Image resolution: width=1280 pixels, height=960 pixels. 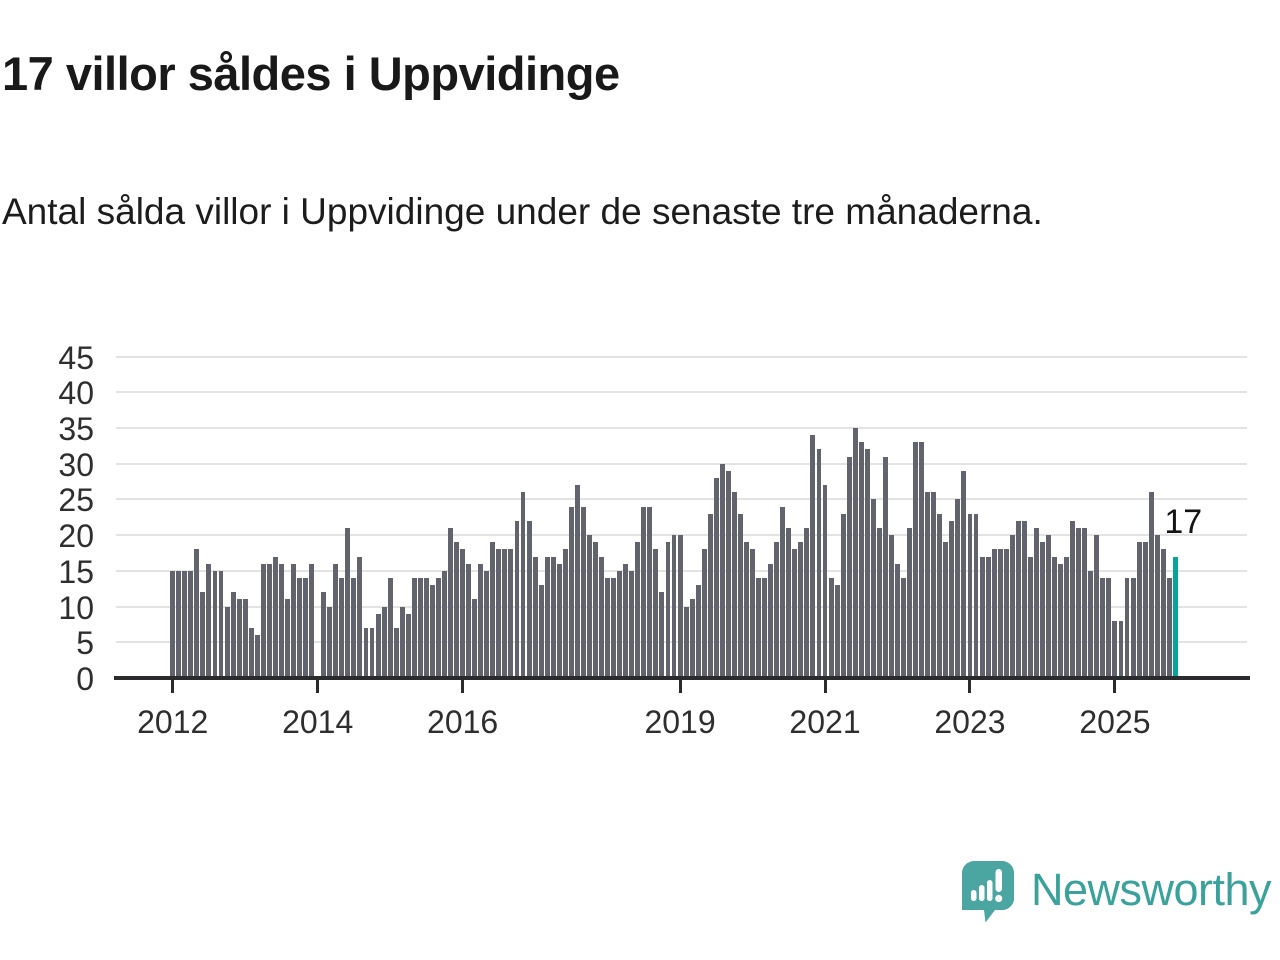 I want to click on y-axis-label: 20, so click(x=76, y=536).